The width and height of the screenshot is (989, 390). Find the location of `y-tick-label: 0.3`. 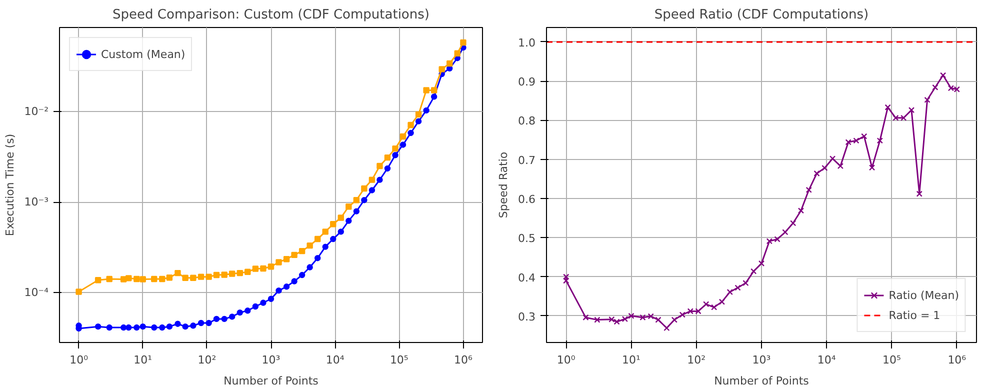

y-tick-label: 0.3 is located at coordinates (527, 317).